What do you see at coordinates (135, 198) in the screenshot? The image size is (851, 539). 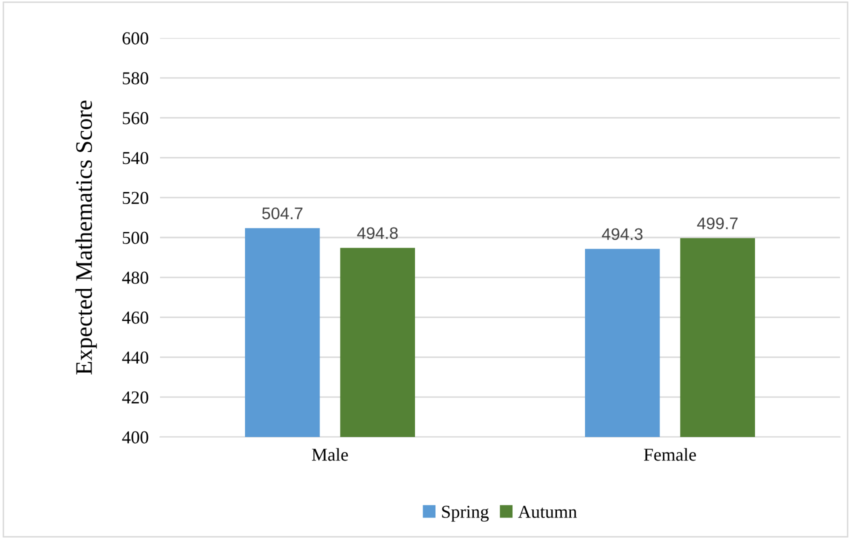 I see `y-tick-label: 520` at bounding box center [135, 198].